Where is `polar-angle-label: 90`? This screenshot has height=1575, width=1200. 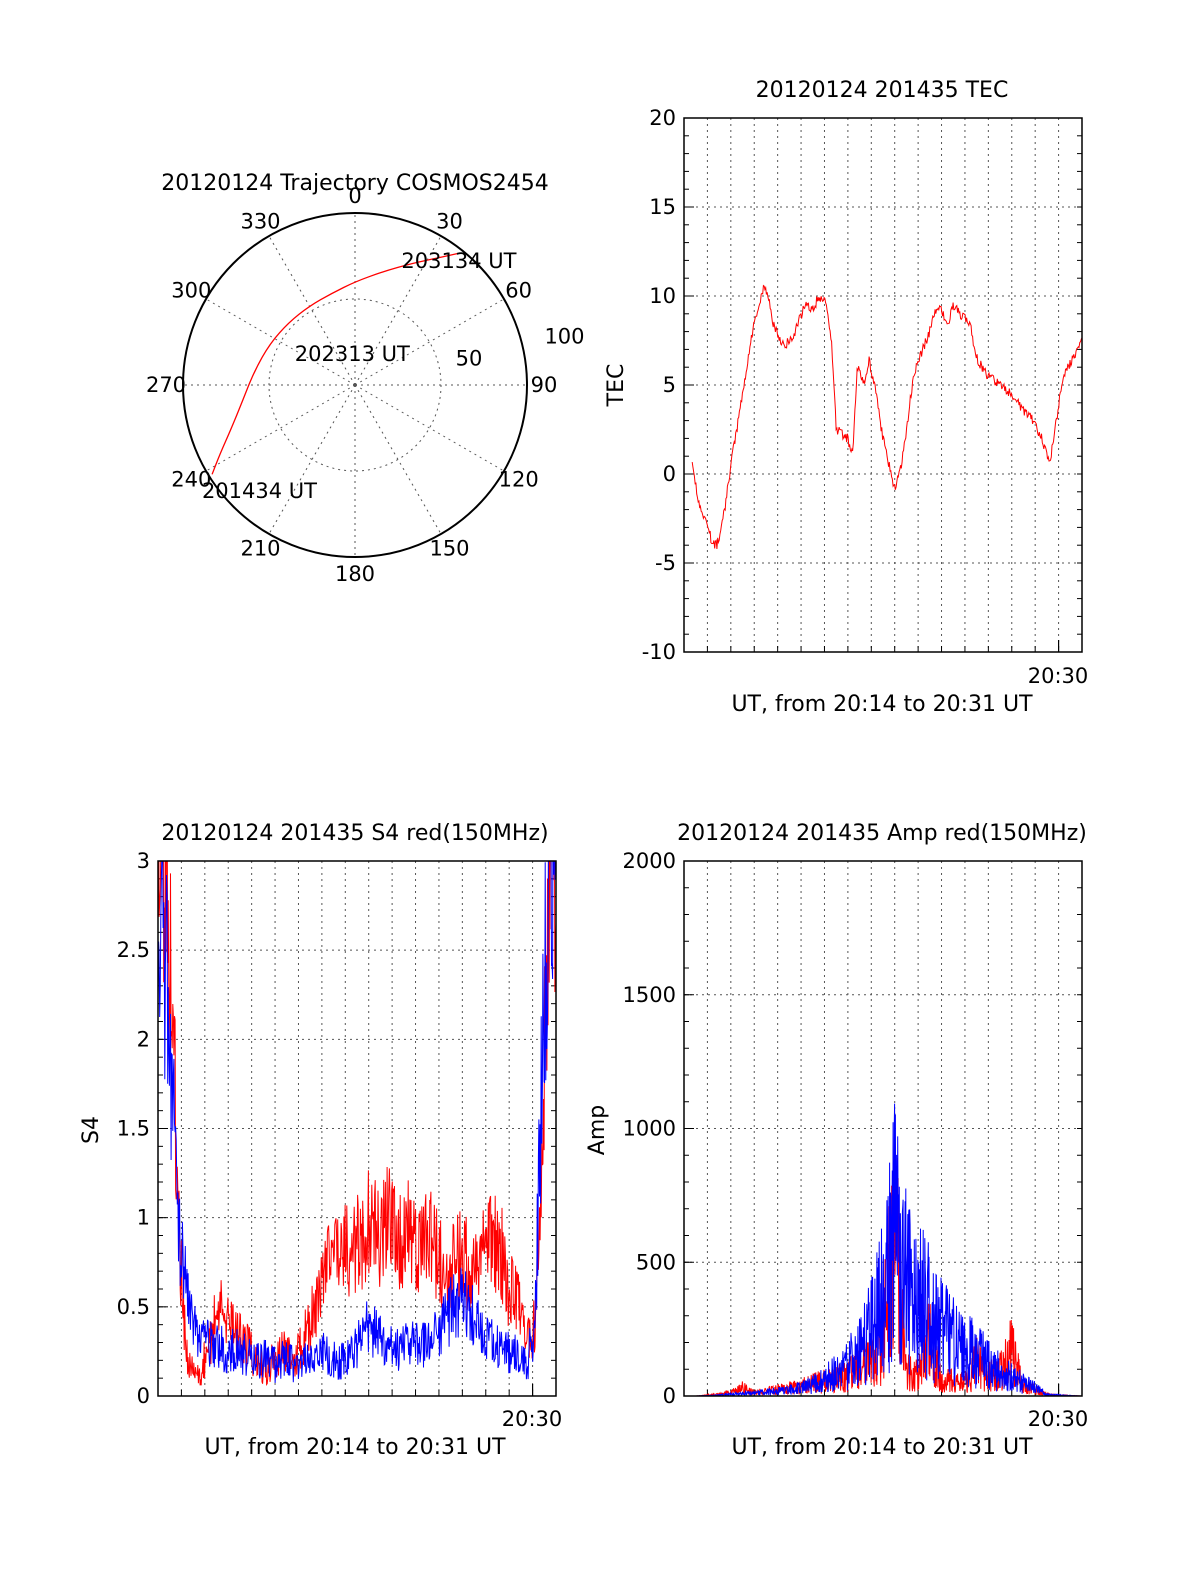
polar-angle-label: 90 is located at coordinates (544, 385).